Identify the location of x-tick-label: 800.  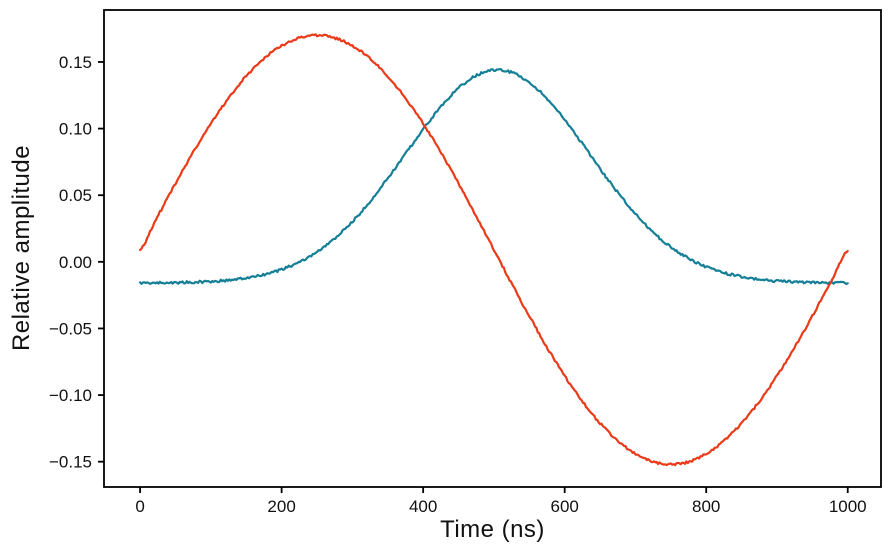
(706, 506).